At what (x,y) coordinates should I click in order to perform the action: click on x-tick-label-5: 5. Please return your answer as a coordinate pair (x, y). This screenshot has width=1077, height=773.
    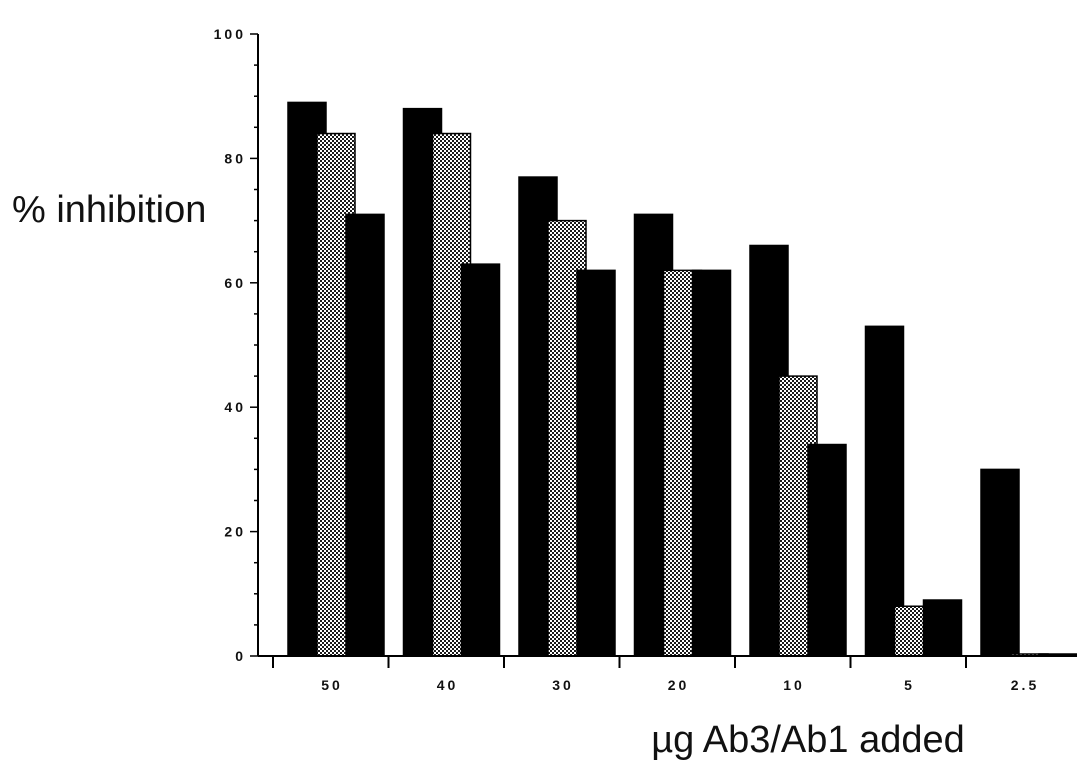
    Looking at the image, I should click on (909, 685).